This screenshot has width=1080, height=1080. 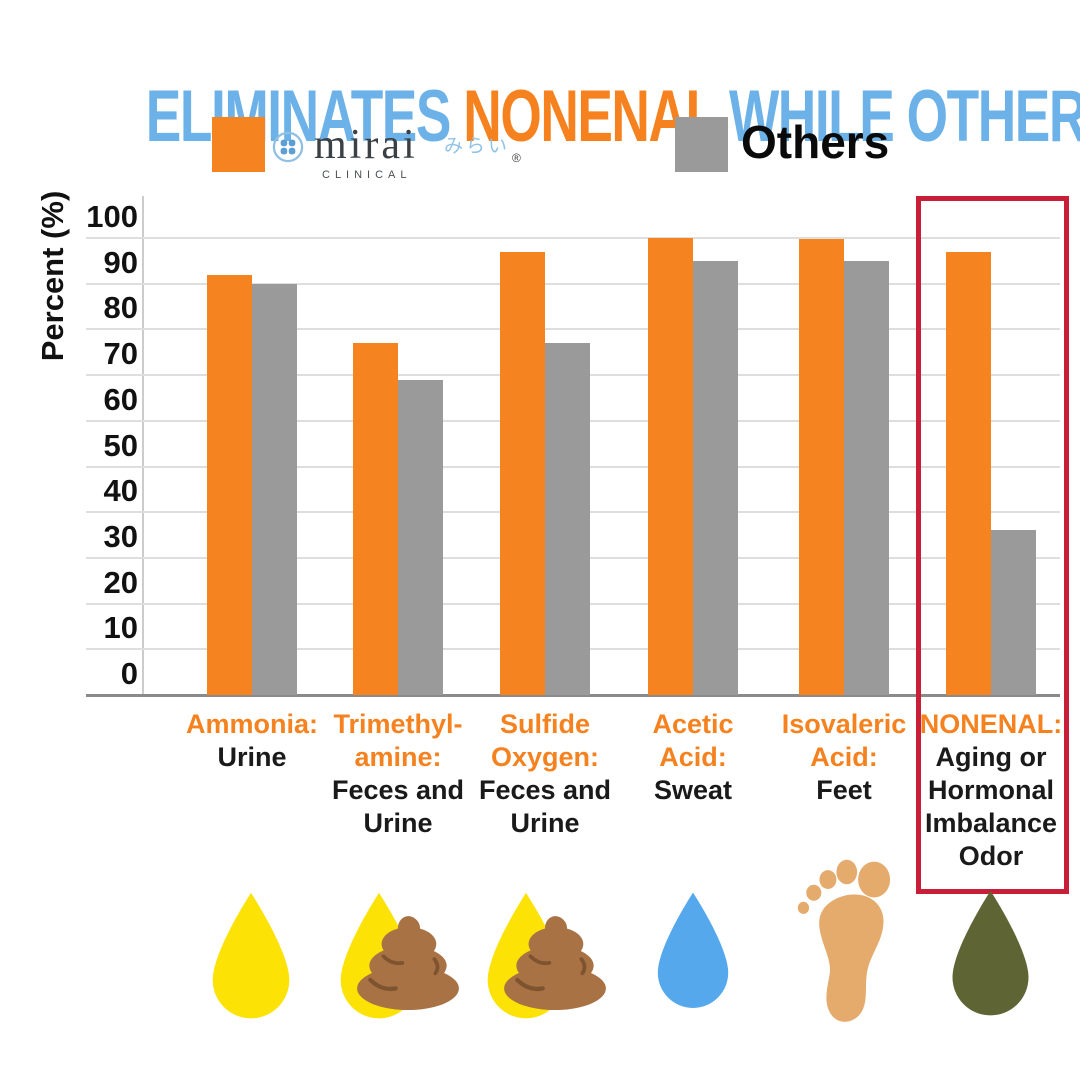 What do you see at coordinates (251, 724) in the screenshot?
I see `category-name-line: Ammonia:` at bounding box center [251, 724].